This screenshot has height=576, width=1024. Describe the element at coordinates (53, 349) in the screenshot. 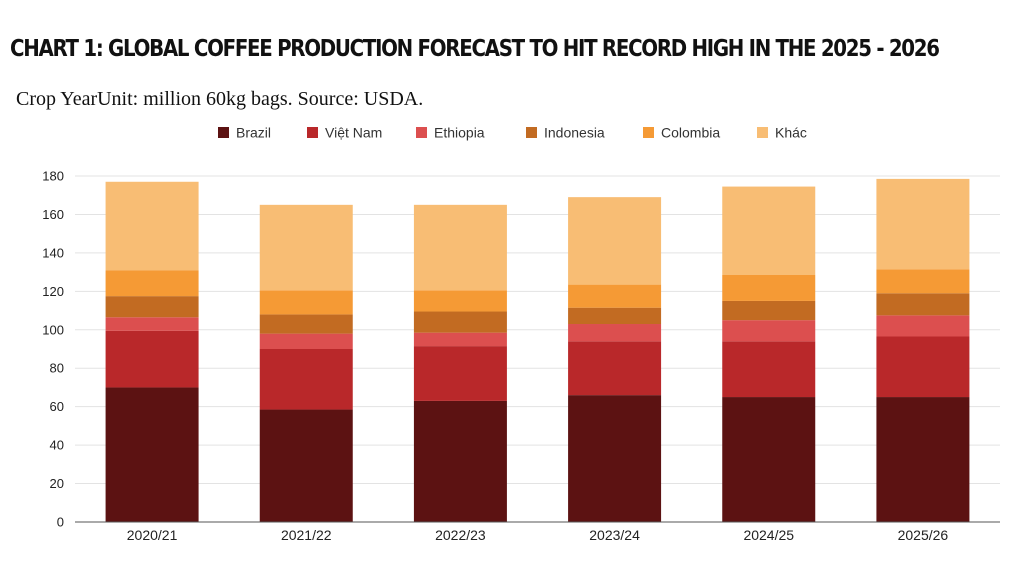

I see `y-axis: 0 20 40 60 80 100 120 140 160 180` at that location.